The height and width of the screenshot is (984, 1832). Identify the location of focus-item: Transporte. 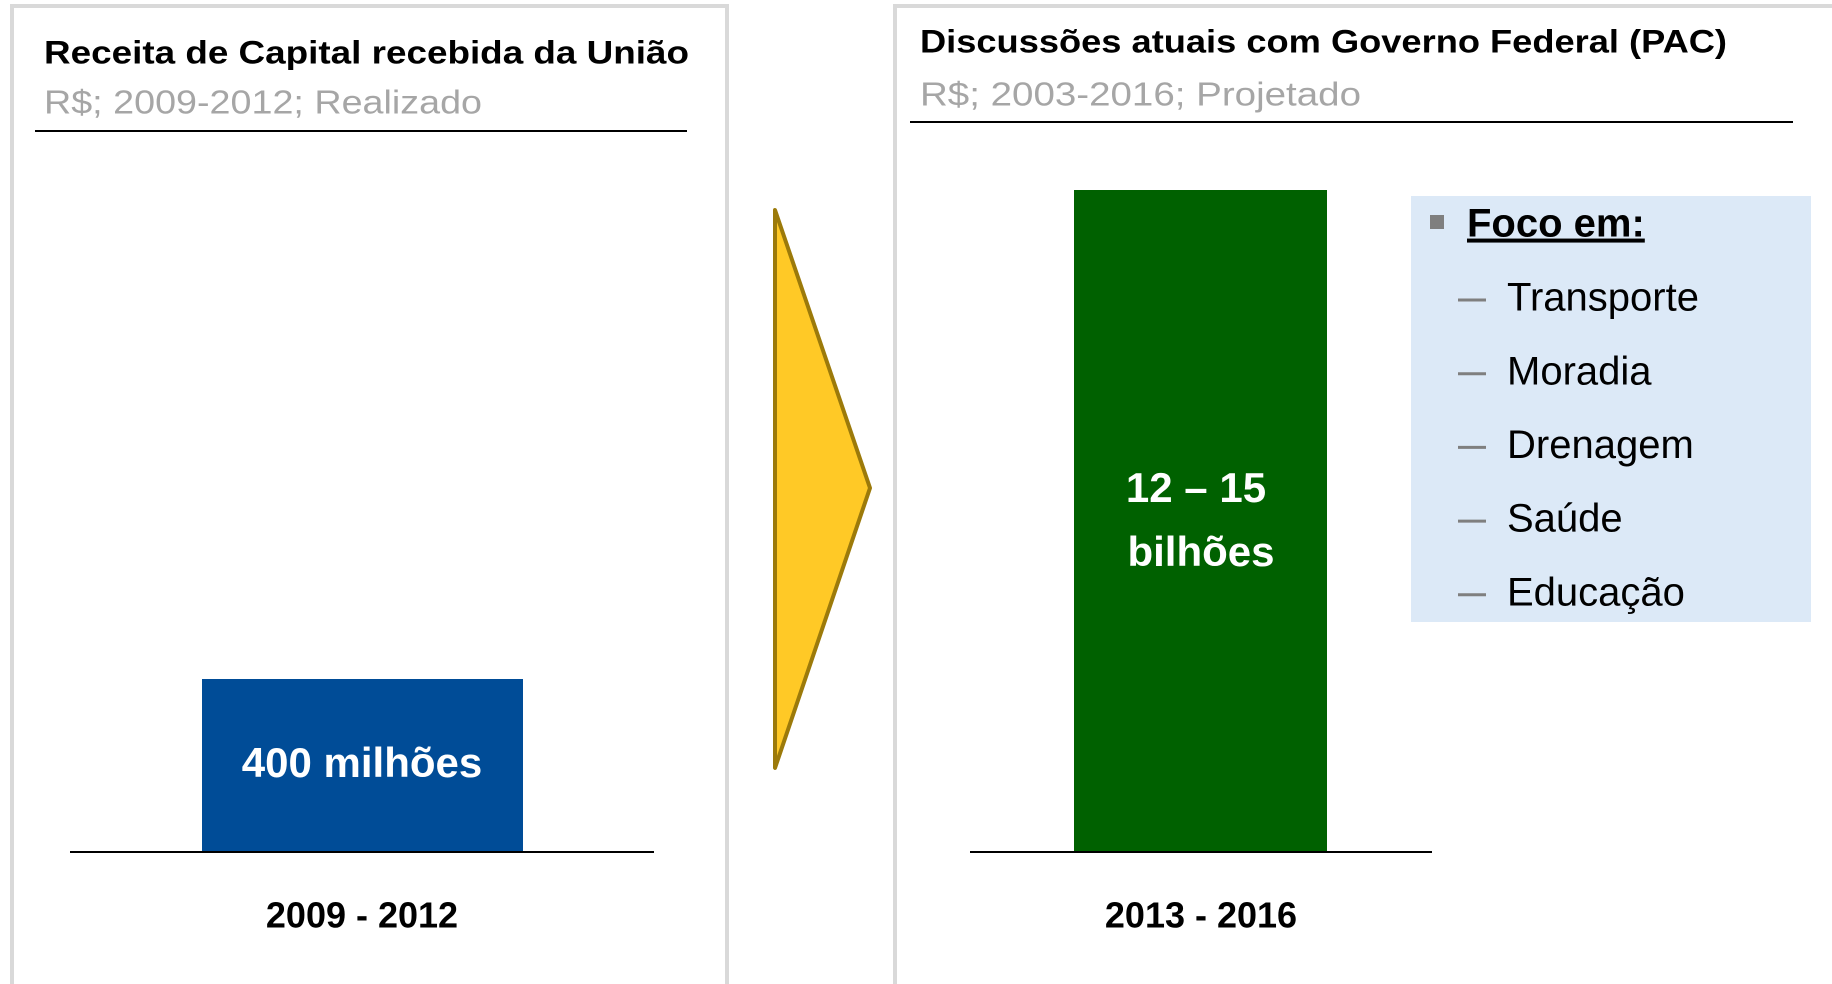
(1603, 298).